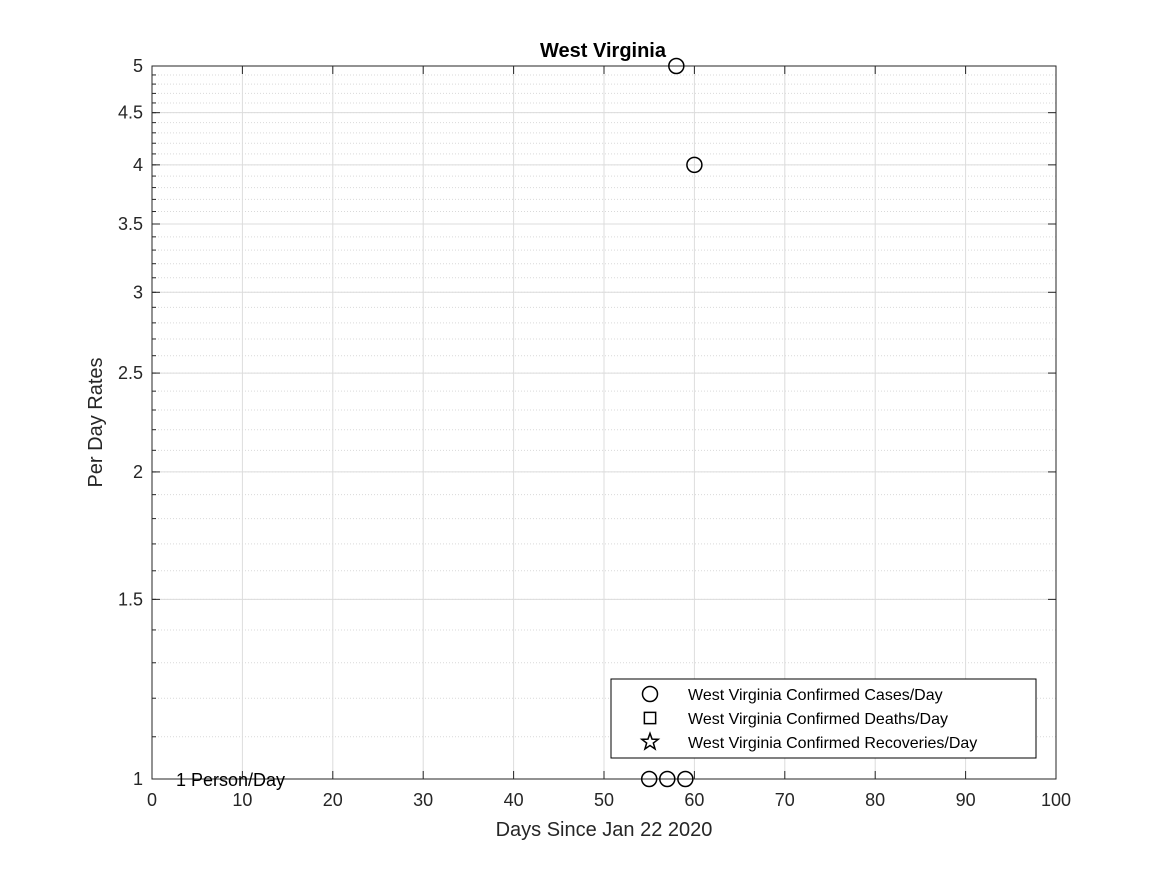  What do you see at coordinates (130, 224) in the screenshot?
I see `y-tick-label: 3.5` at bounding box center [130, 224].